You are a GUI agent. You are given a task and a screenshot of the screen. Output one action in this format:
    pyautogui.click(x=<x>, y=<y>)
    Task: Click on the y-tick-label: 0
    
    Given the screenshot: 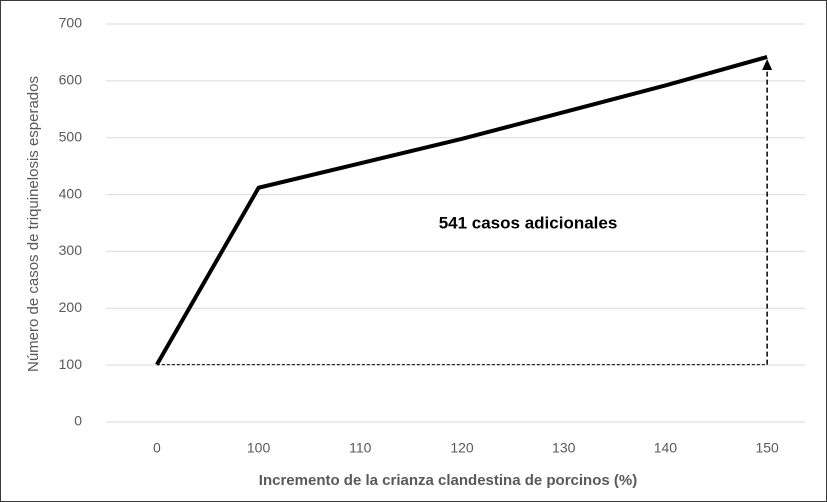 What is the action you would take?
    pyautogui.click(x=78, y=421)
    